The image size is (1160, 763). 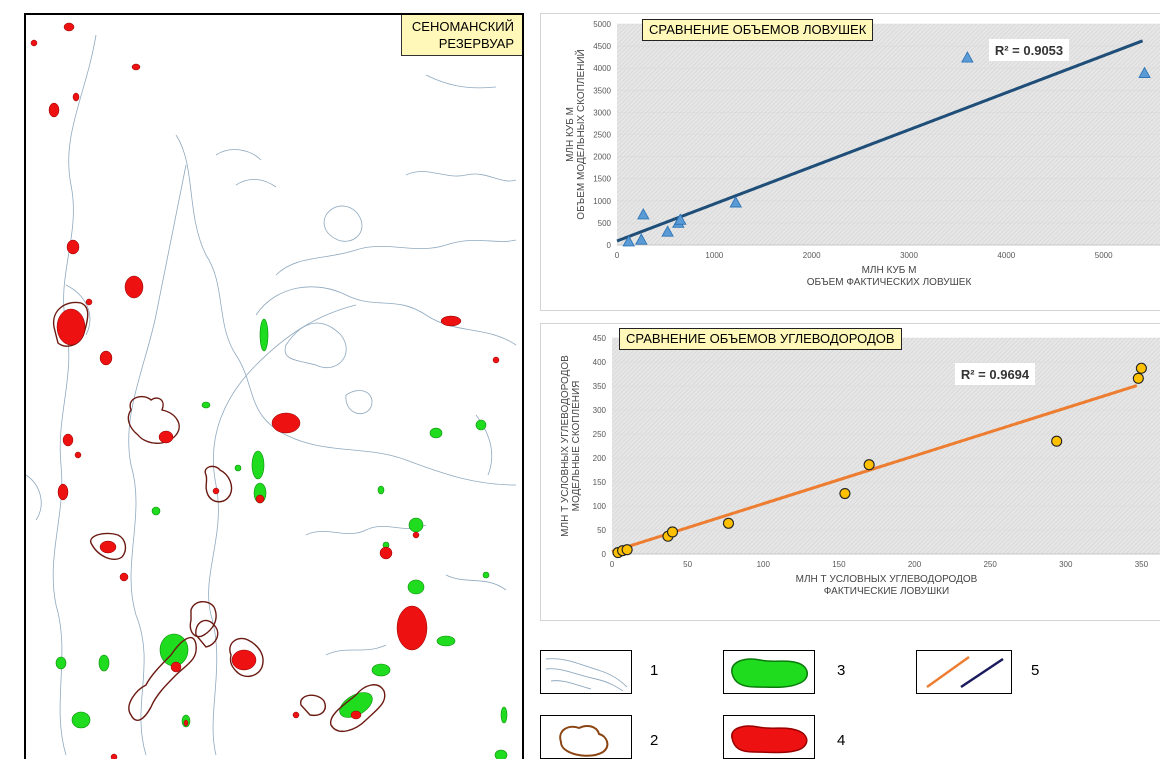 I want to click on y-tick-label: 400, so click(x=600, y=362).